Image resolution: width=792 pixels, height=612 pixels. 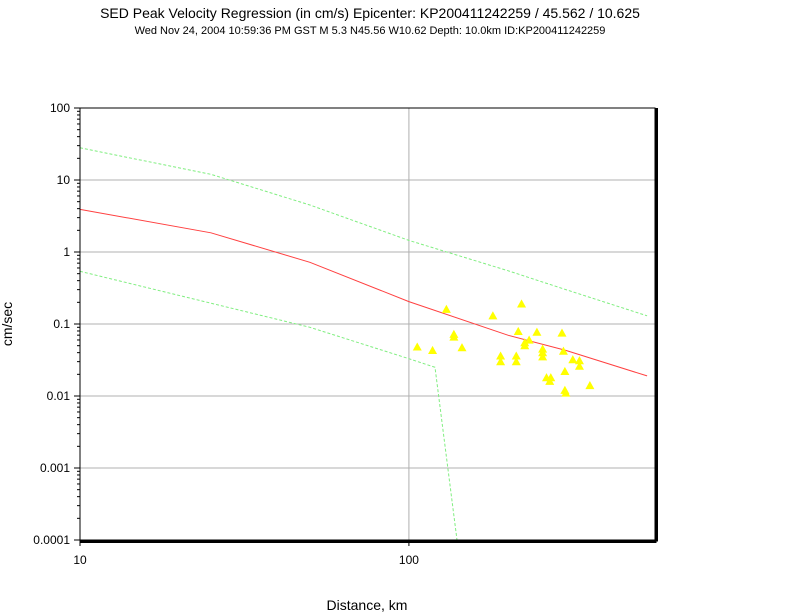 I want to click on y-tick-label: 0.1, so click(x=61, y=324).